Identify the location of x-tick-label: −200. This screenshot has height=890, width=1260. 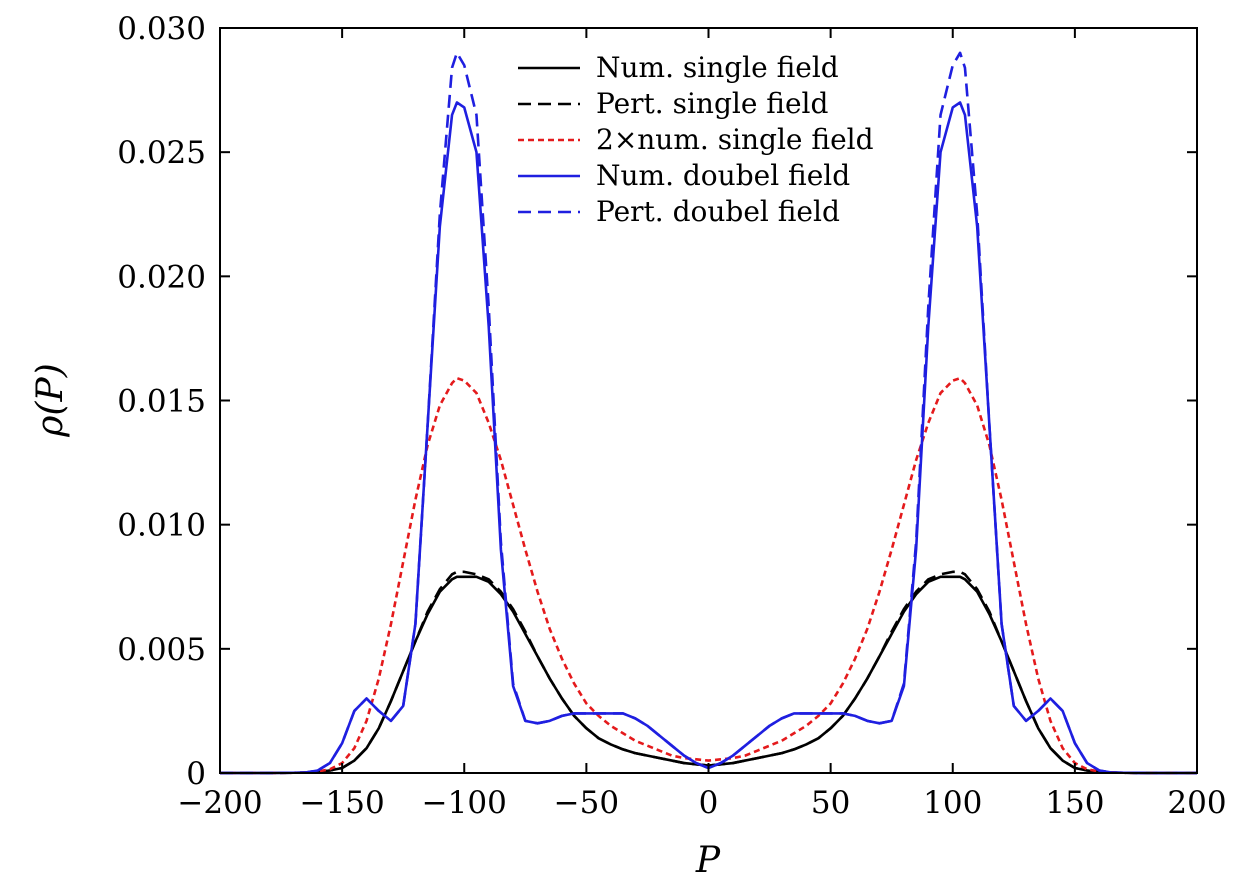
(219, 803).